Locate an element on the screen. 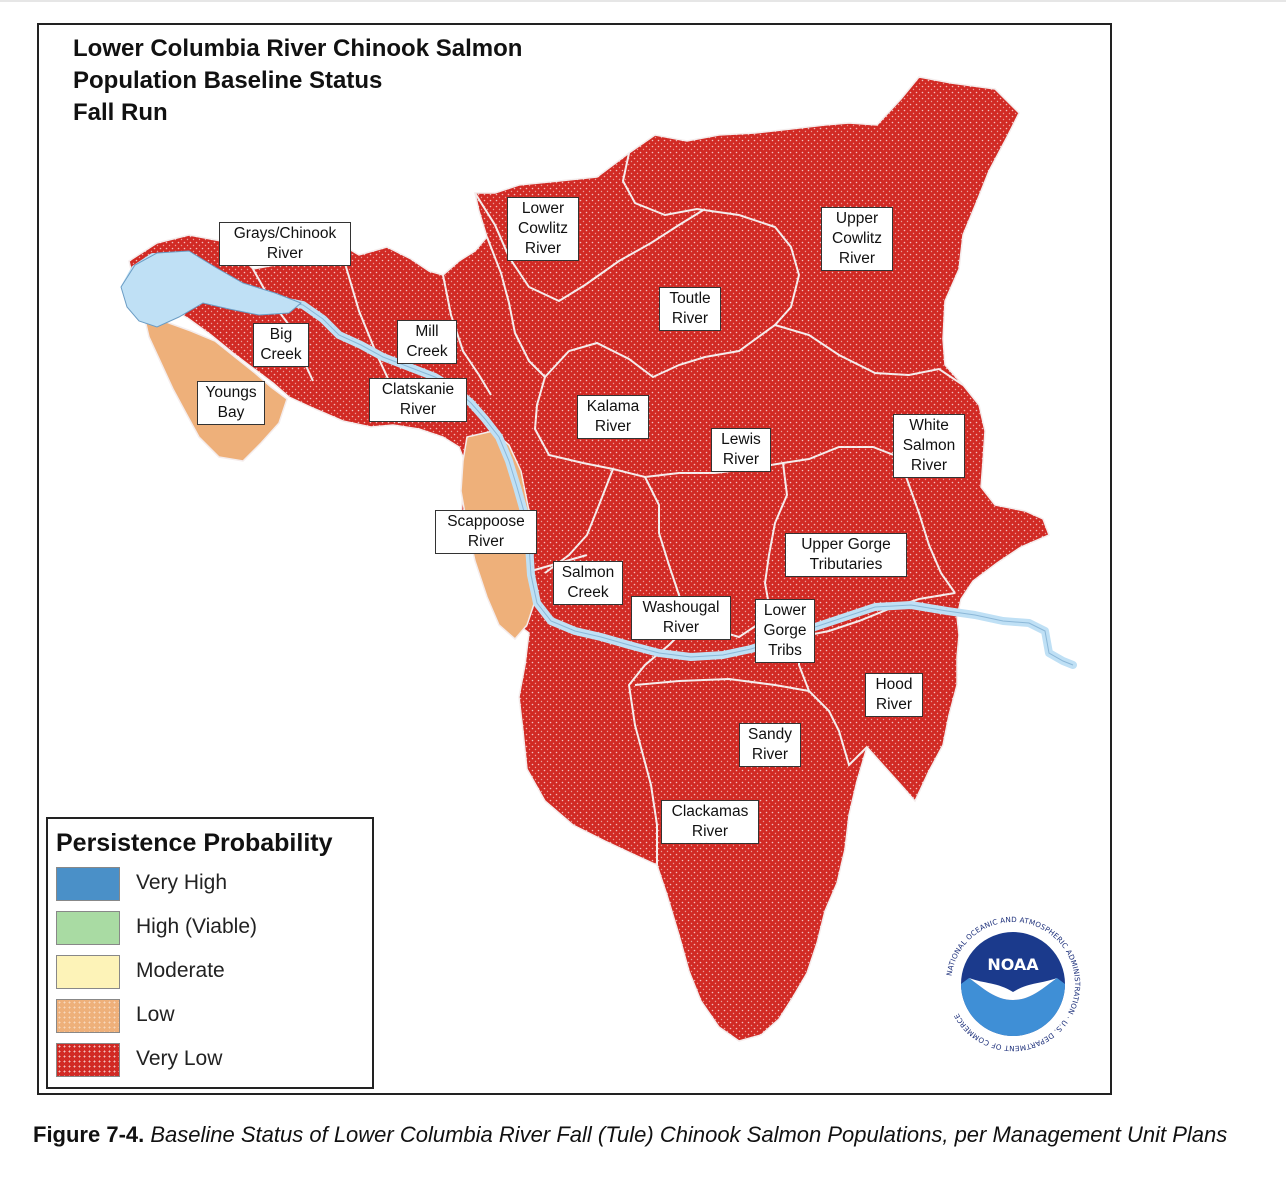 The width and height of the screenshot is (1286, 1202). region-label-lower-cowlitz: Lower Cowlitz River is located at coordinates (543, 229).